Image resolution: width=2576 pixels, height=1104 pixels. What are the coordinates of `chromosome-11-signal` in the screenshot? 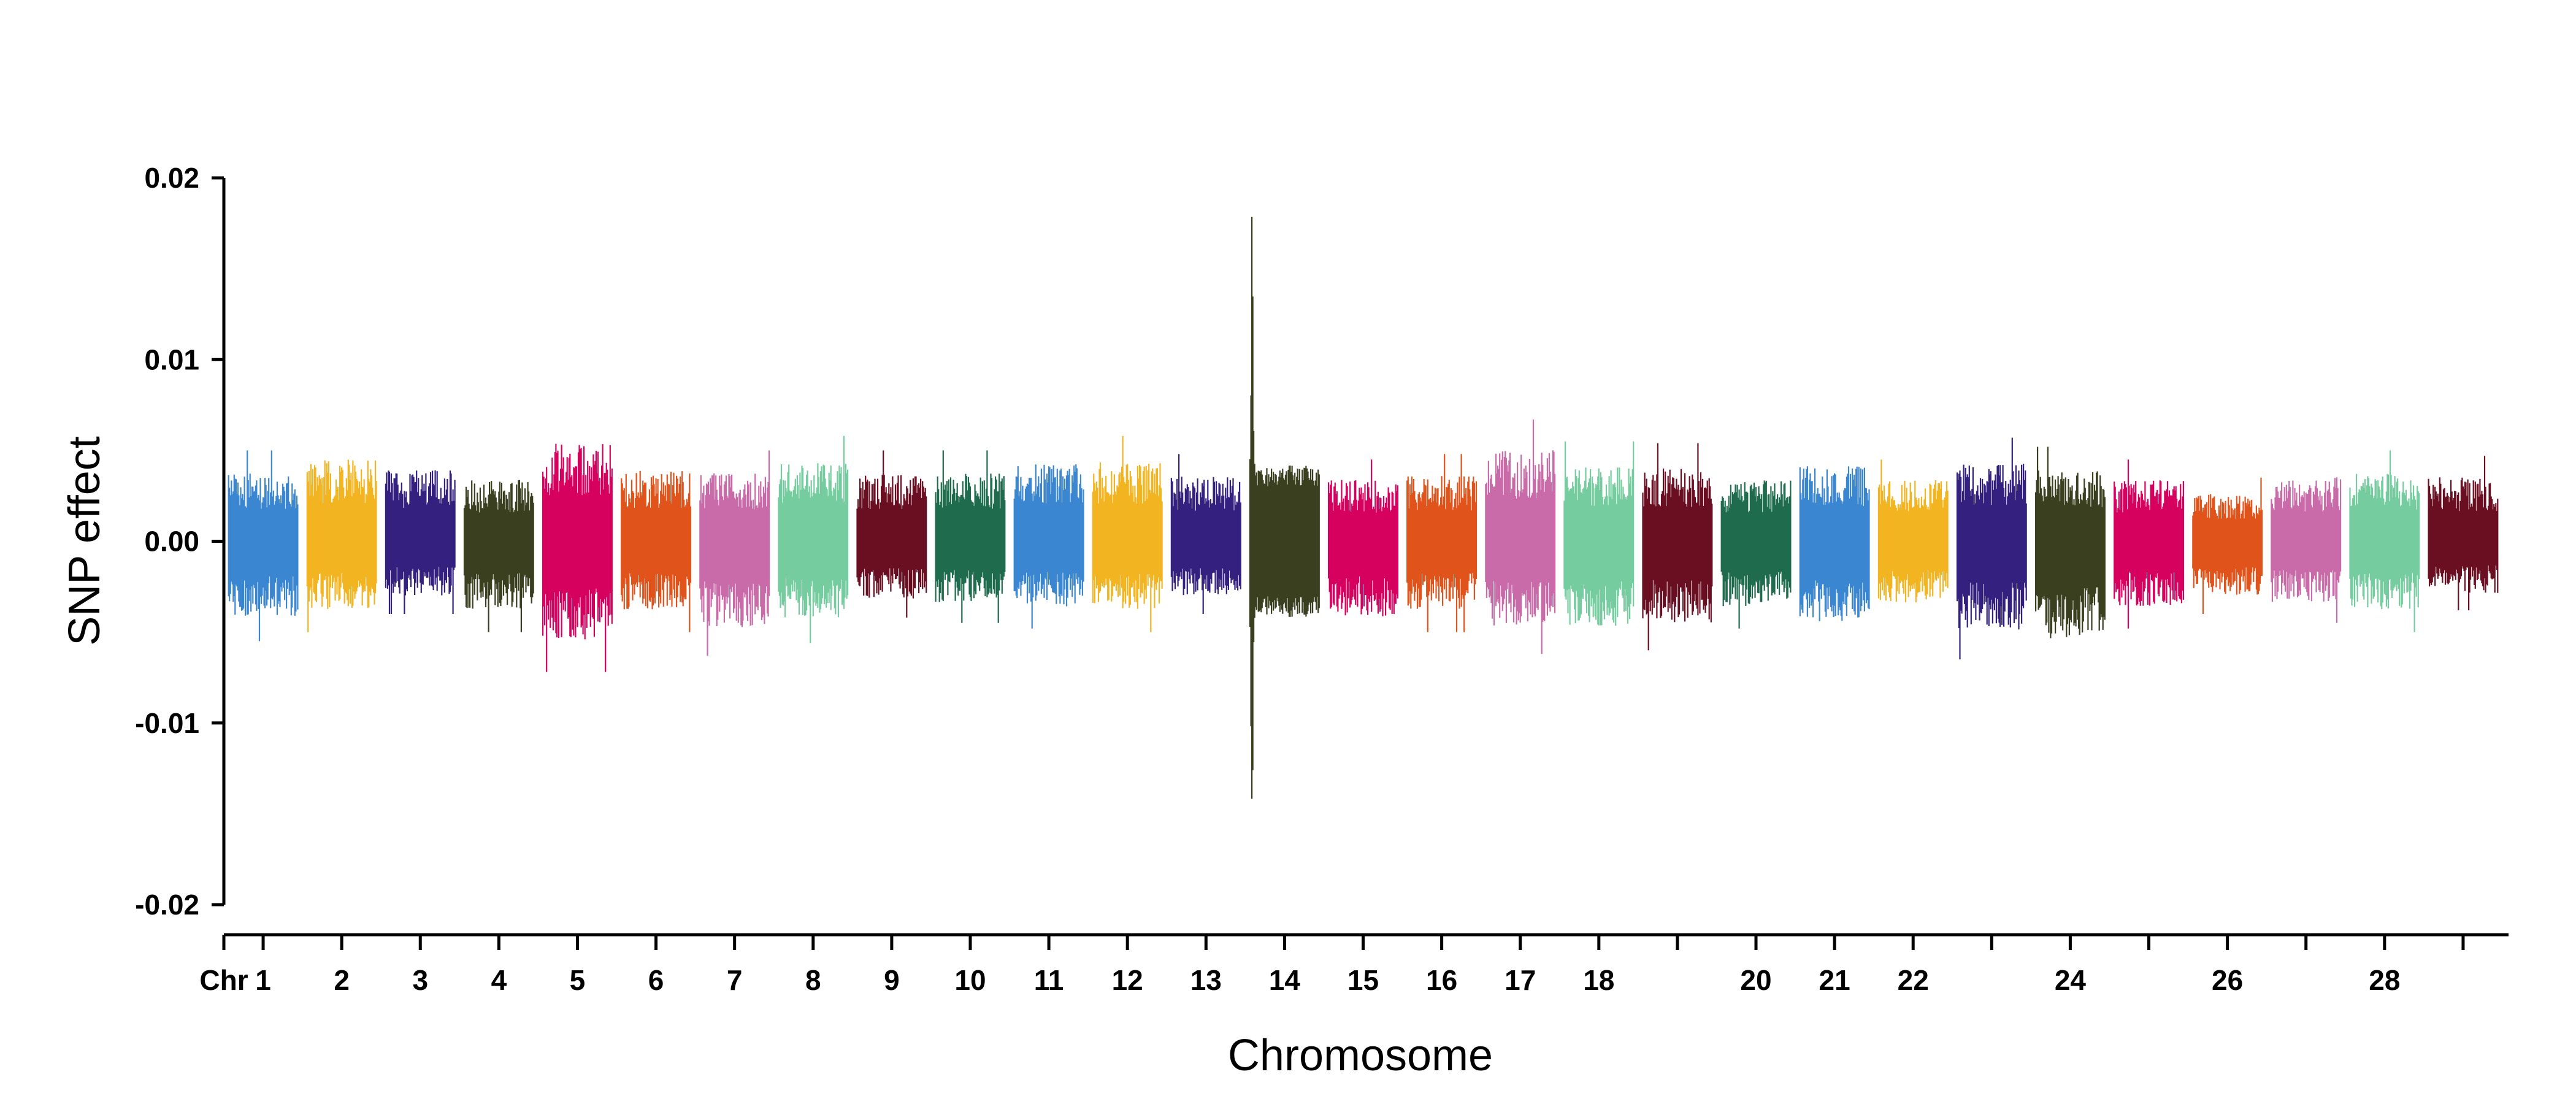 It's located at (1048, 546).